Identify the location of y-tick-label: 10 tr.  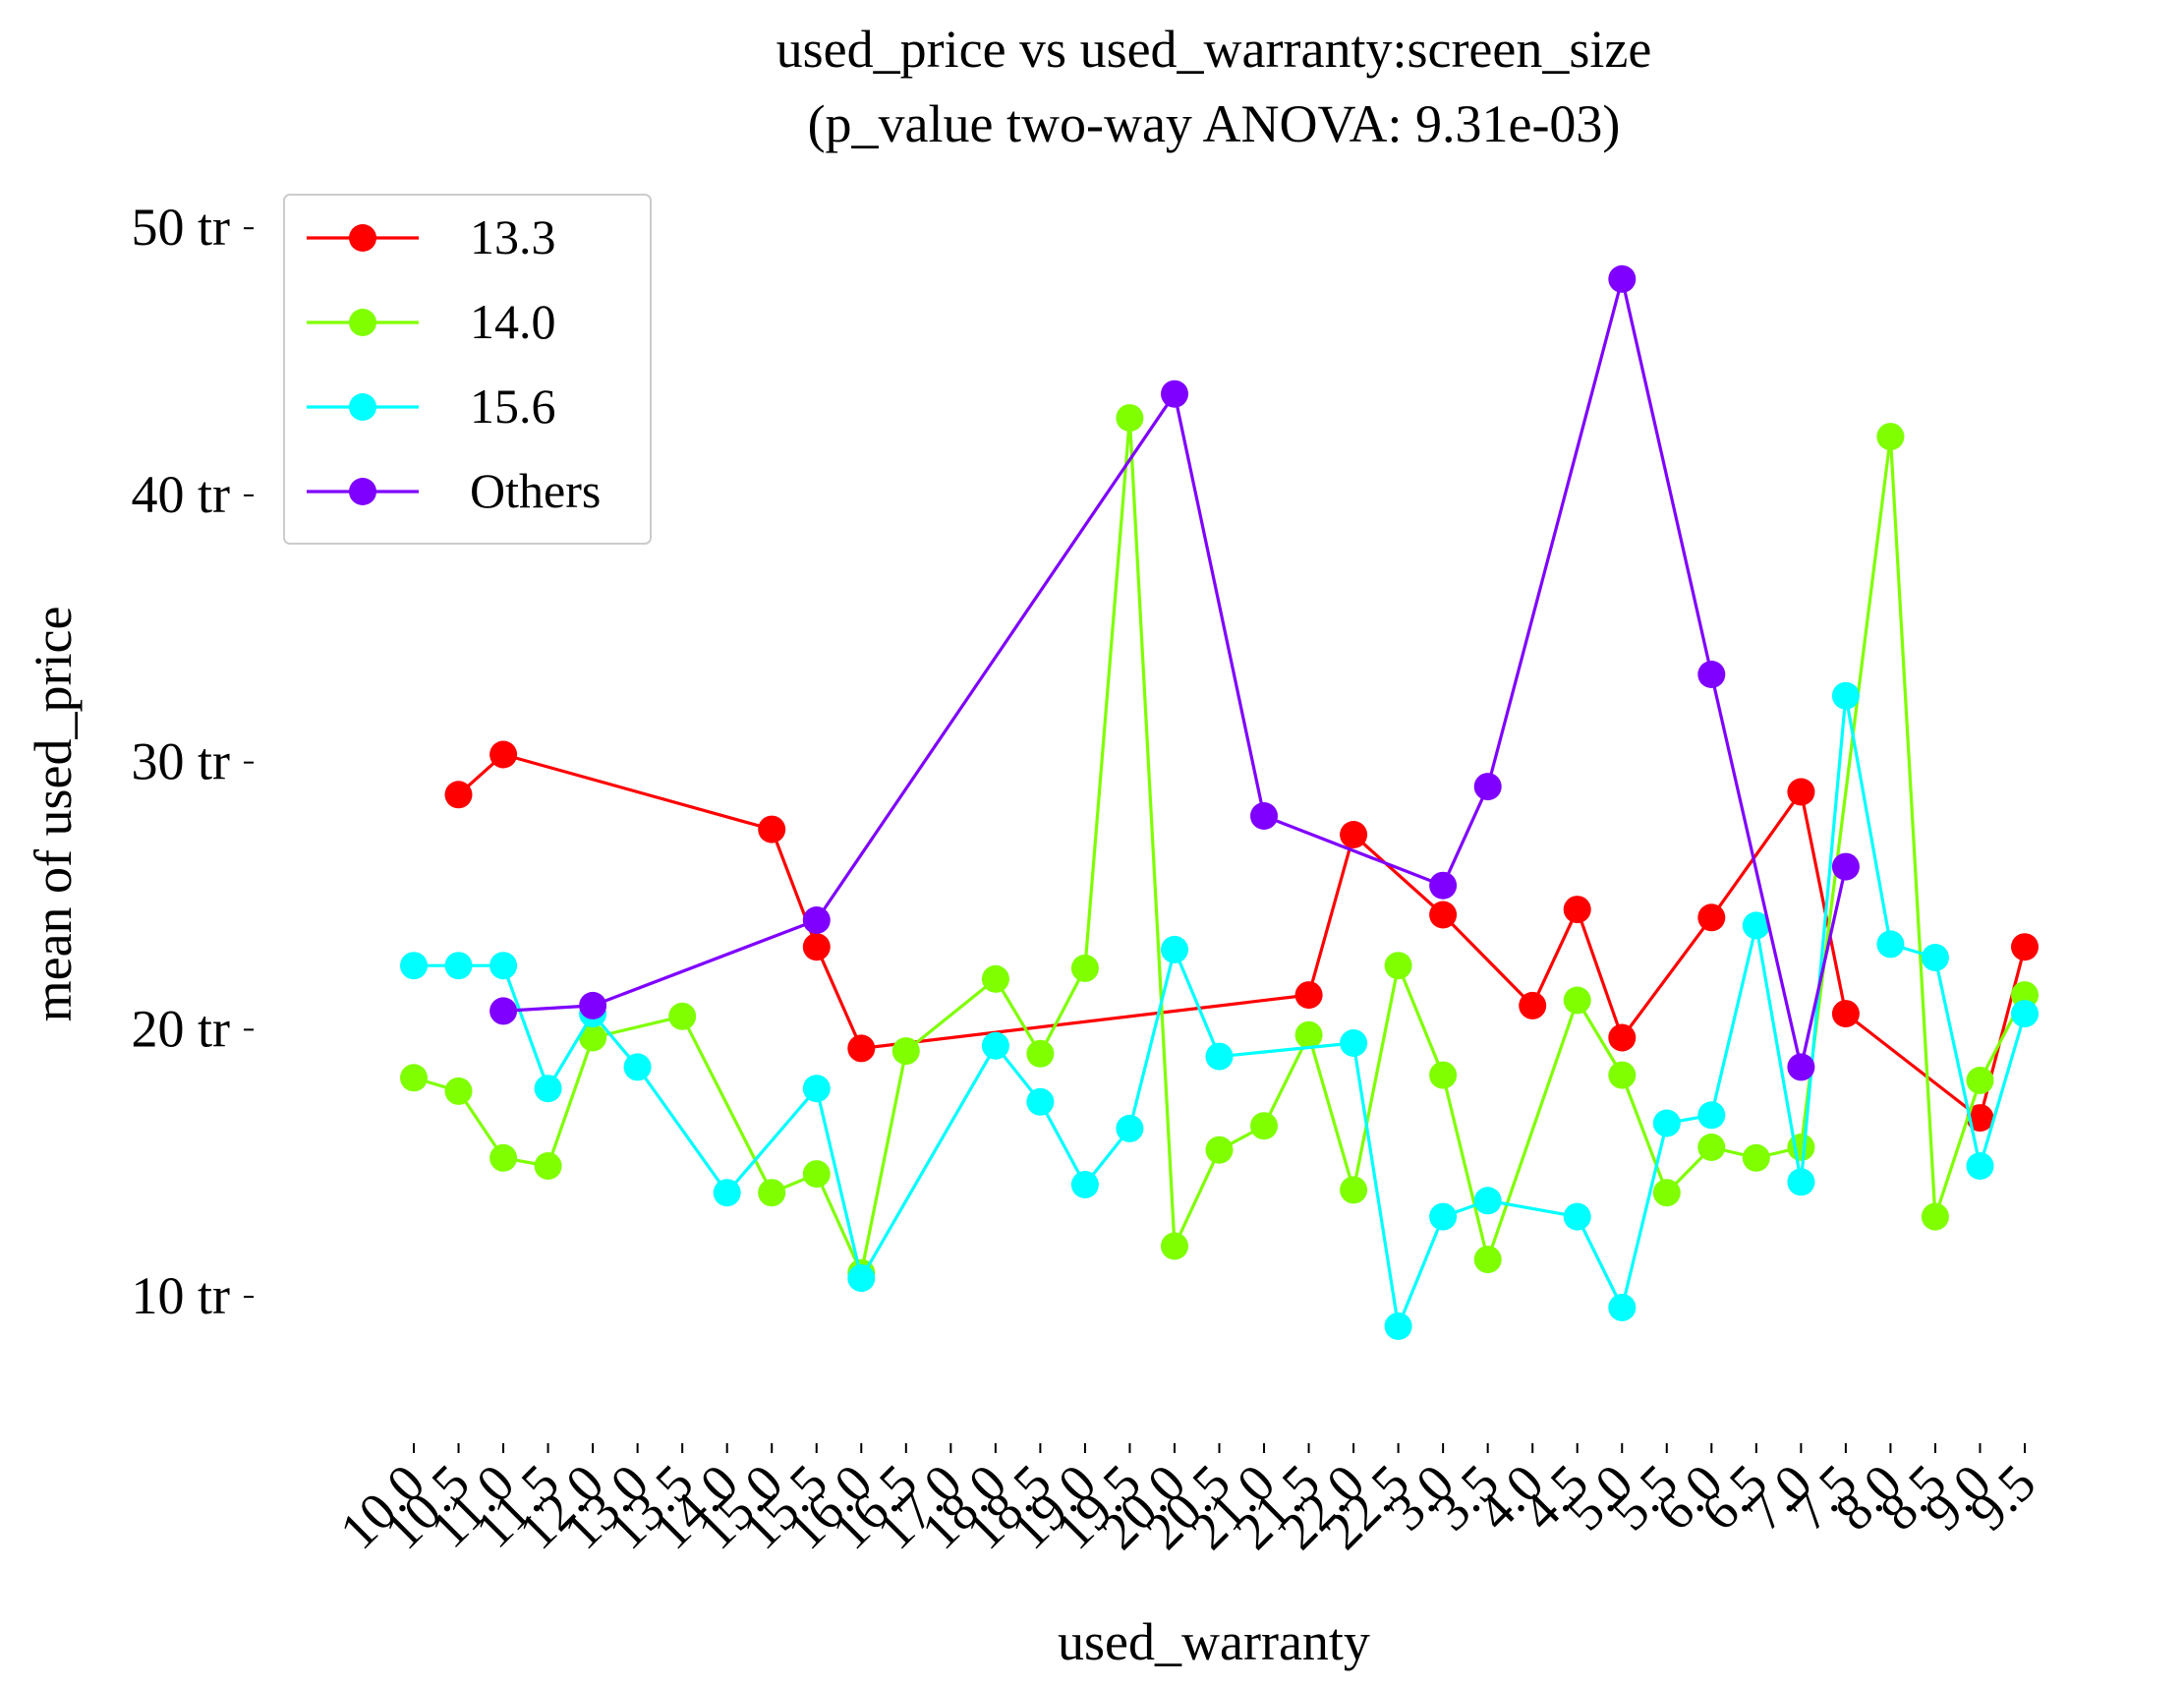
(181, 1295).